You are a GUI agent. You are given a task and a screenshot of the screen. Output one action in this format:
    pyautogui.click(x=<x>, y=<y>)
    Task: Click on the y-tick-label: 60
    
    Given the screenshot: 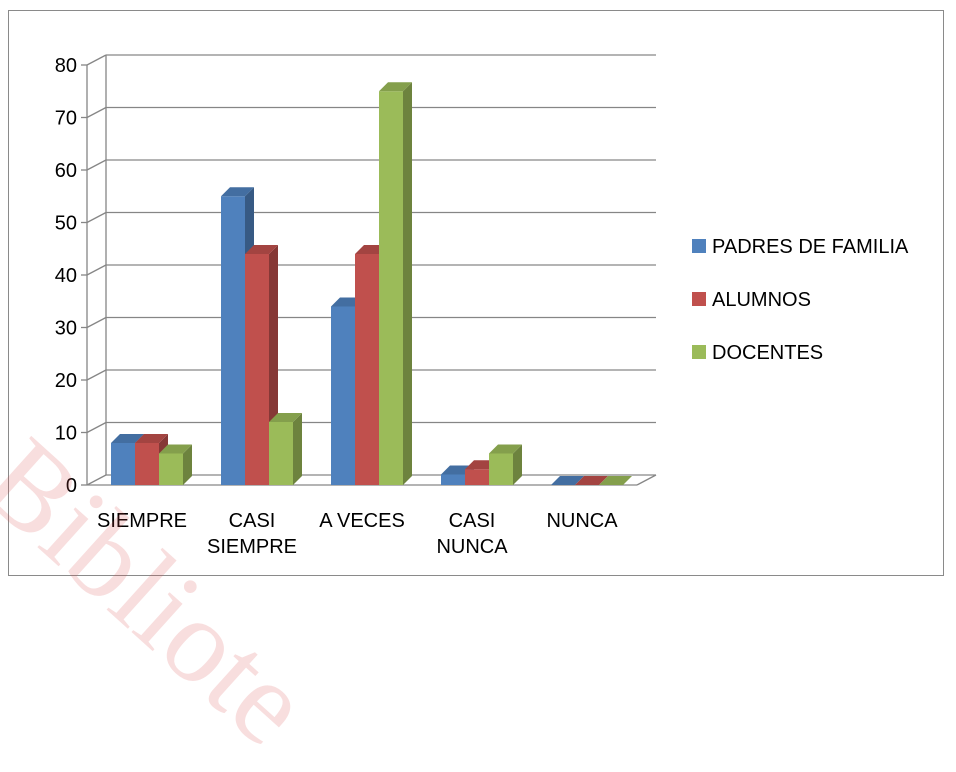 What is the action you would take?
    pyautogui.click(x=66, y=171)
    